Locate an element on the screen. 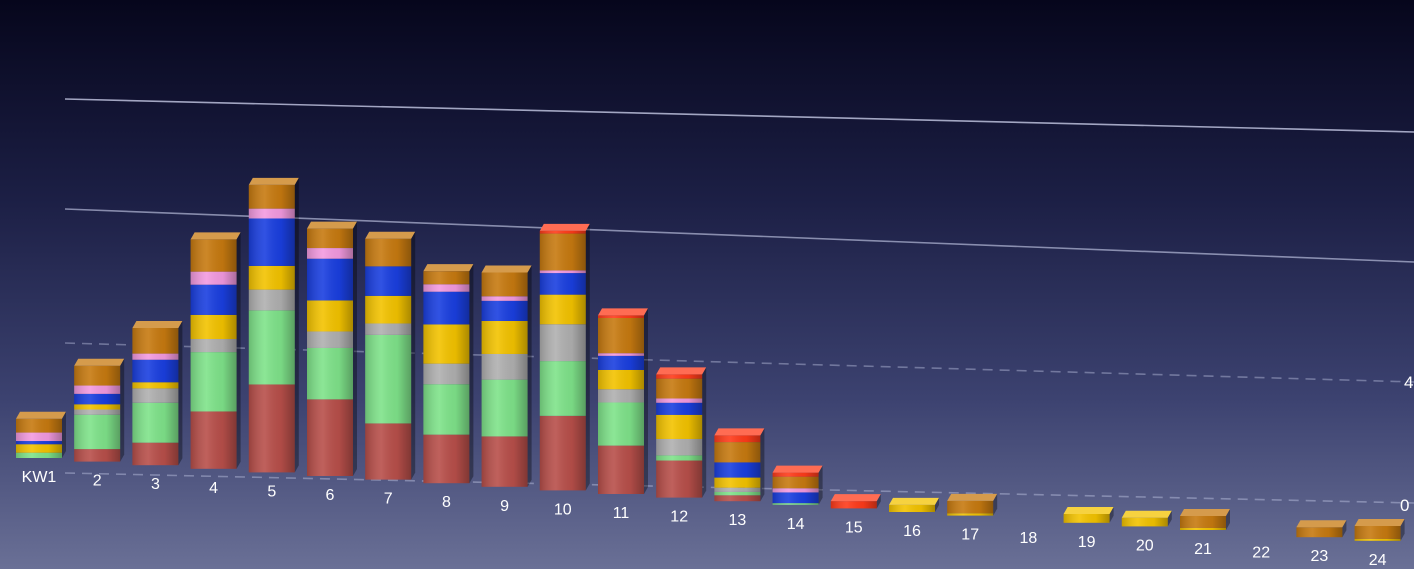 This screenshot has height=569, width=1414. x-tick-label: KW1 is located at coordinates (39, 477).